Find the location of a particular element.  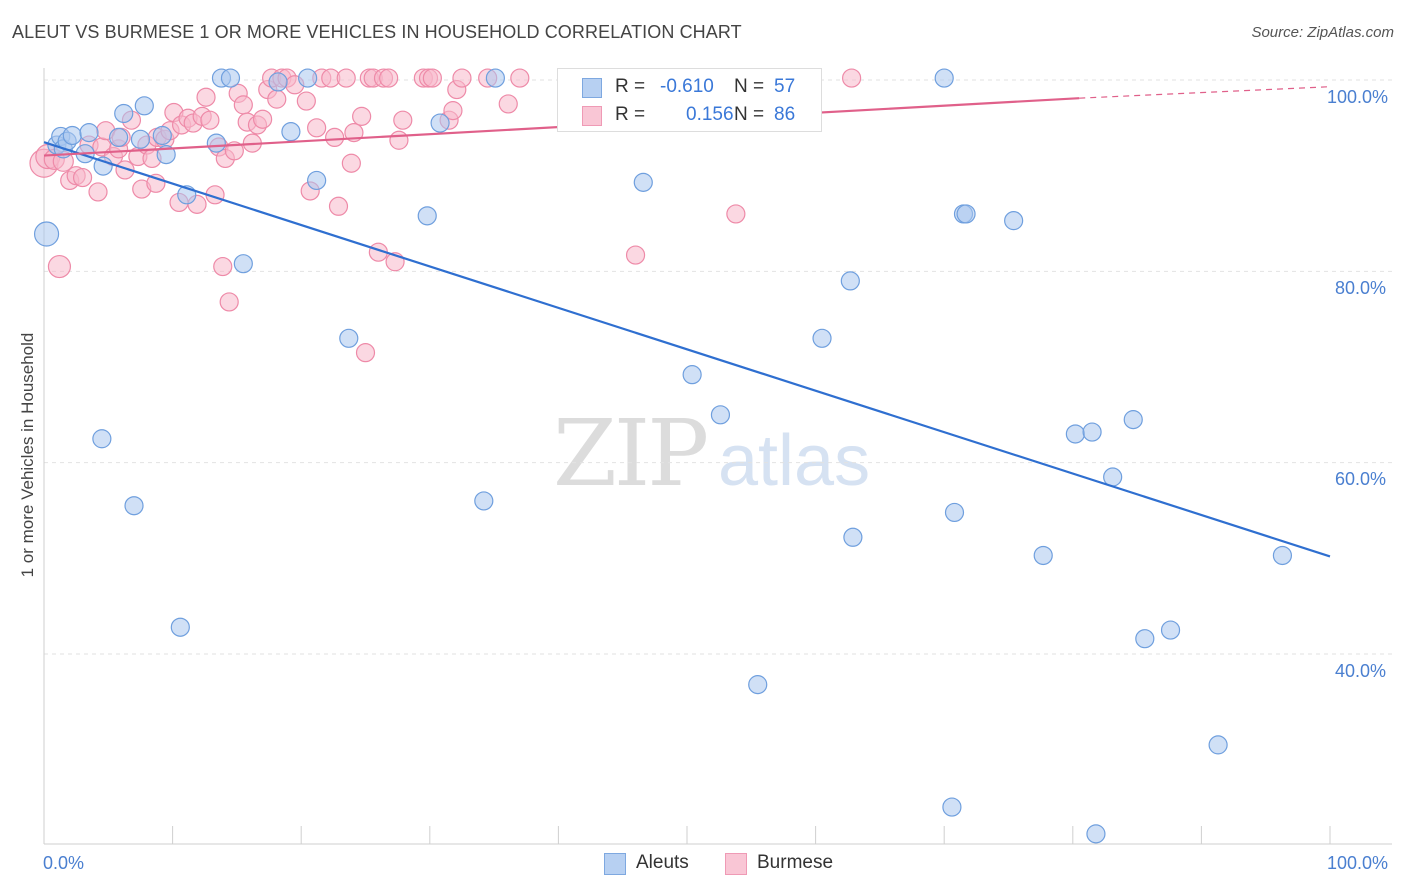

aleuts-swatch is located at coordinates (592, 88).